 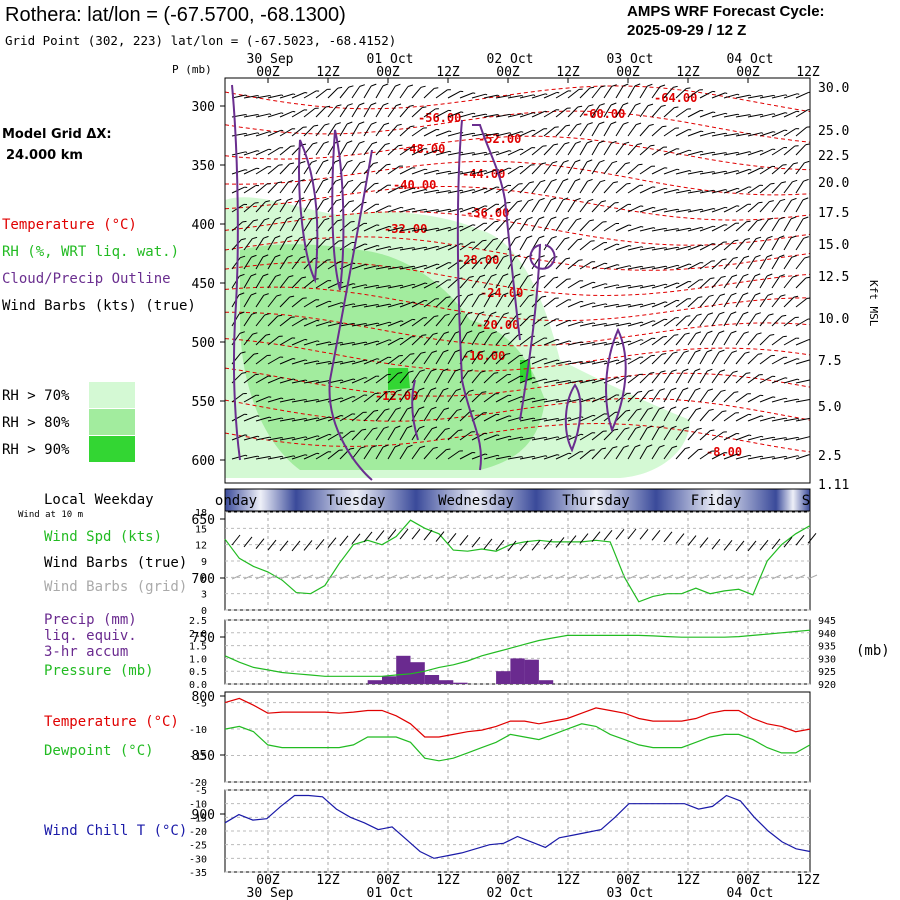 What do you see at coordinates (399, 379) in the screenshot?
I see `rh90-region` at bounding box center [399, 379].